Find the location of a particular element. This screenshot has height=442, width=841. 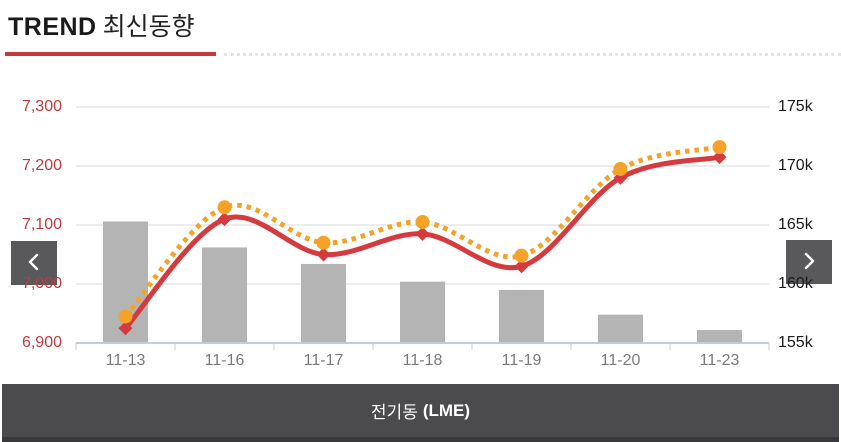

chevron-right-icon is located at coordinates (809, 262).